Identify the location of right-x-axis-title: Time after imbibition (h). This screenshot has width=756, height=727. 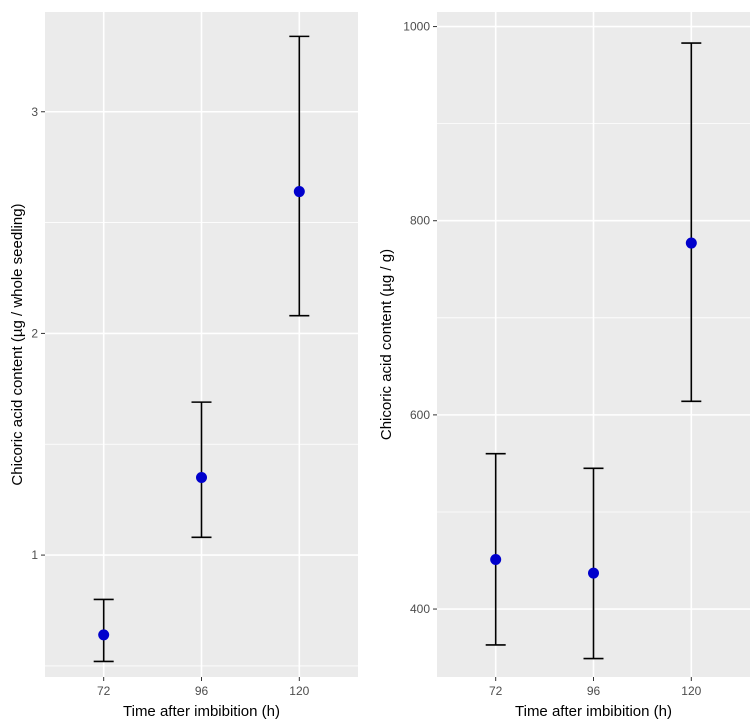
(593, 711).